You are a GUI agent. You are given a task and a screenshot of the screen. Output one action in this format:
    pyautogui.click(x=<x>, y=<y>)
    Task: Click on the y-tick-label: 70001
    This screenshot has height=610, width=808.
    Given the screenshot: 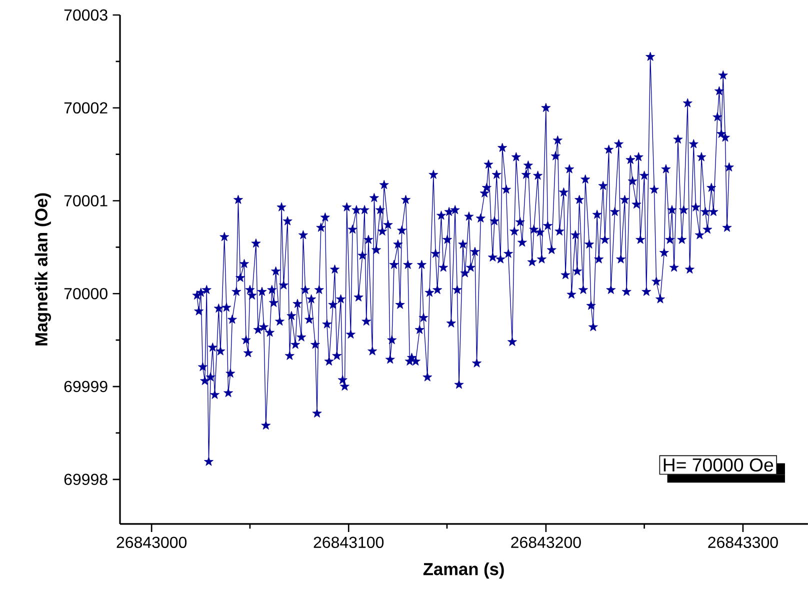 What is the action you would take?
    pyautogui.click(x=86, y=200)
    